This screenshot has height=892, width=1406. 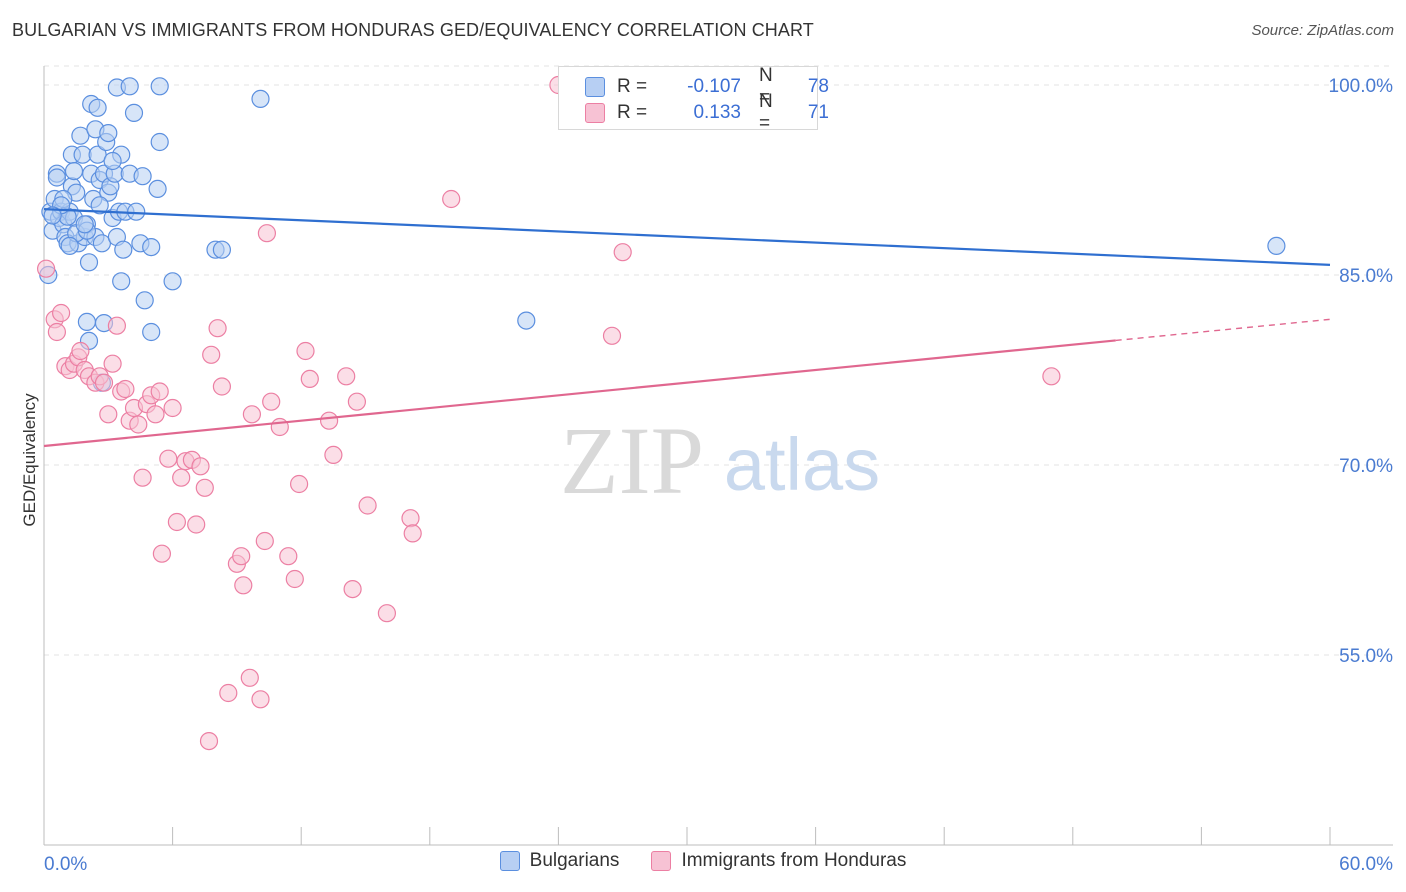 I want to click on trend-line-extension-honduras, so click(x=1223, y=330).